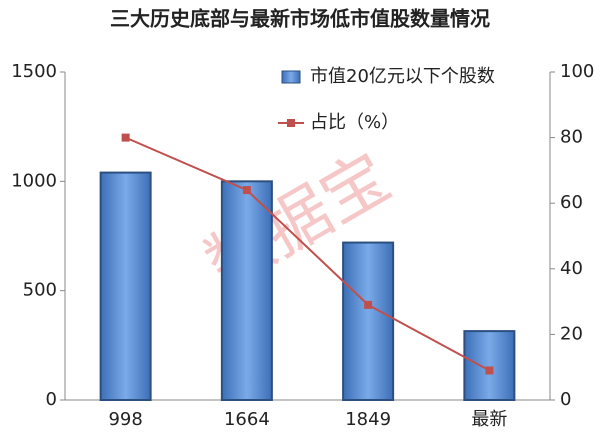 The image size is (600, 441). I want to click on legend-label: 市值20亿元以下个股数, so click(402, 76).